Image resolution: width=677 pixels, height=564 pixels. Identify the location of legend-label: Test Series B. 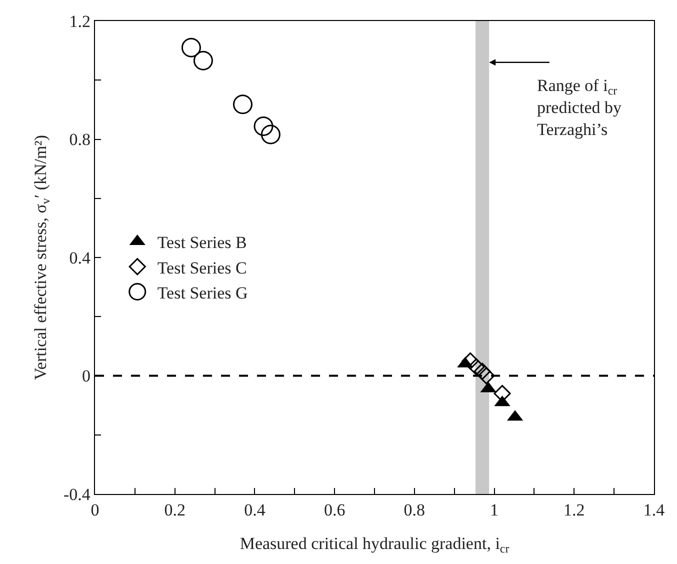
(202, 242).